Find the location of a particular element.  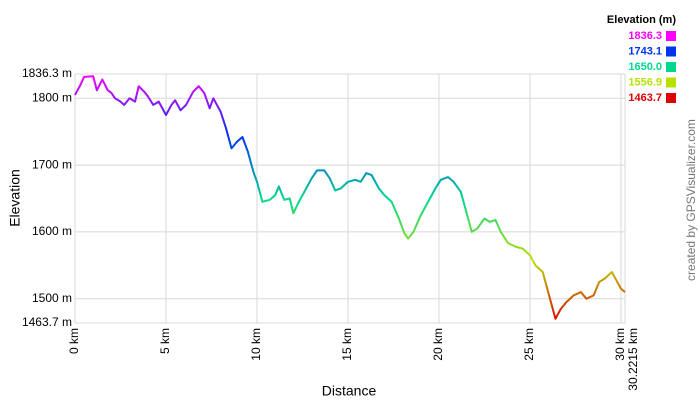

y-tick-label: 1600 m is located at coordinates (52, 231).